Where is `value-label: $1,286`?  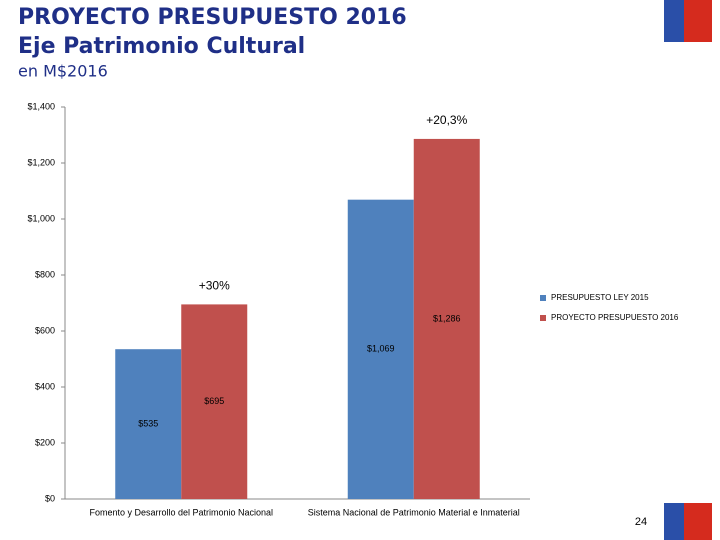
value-label: $1,286 is located at coordinates (447, 318).